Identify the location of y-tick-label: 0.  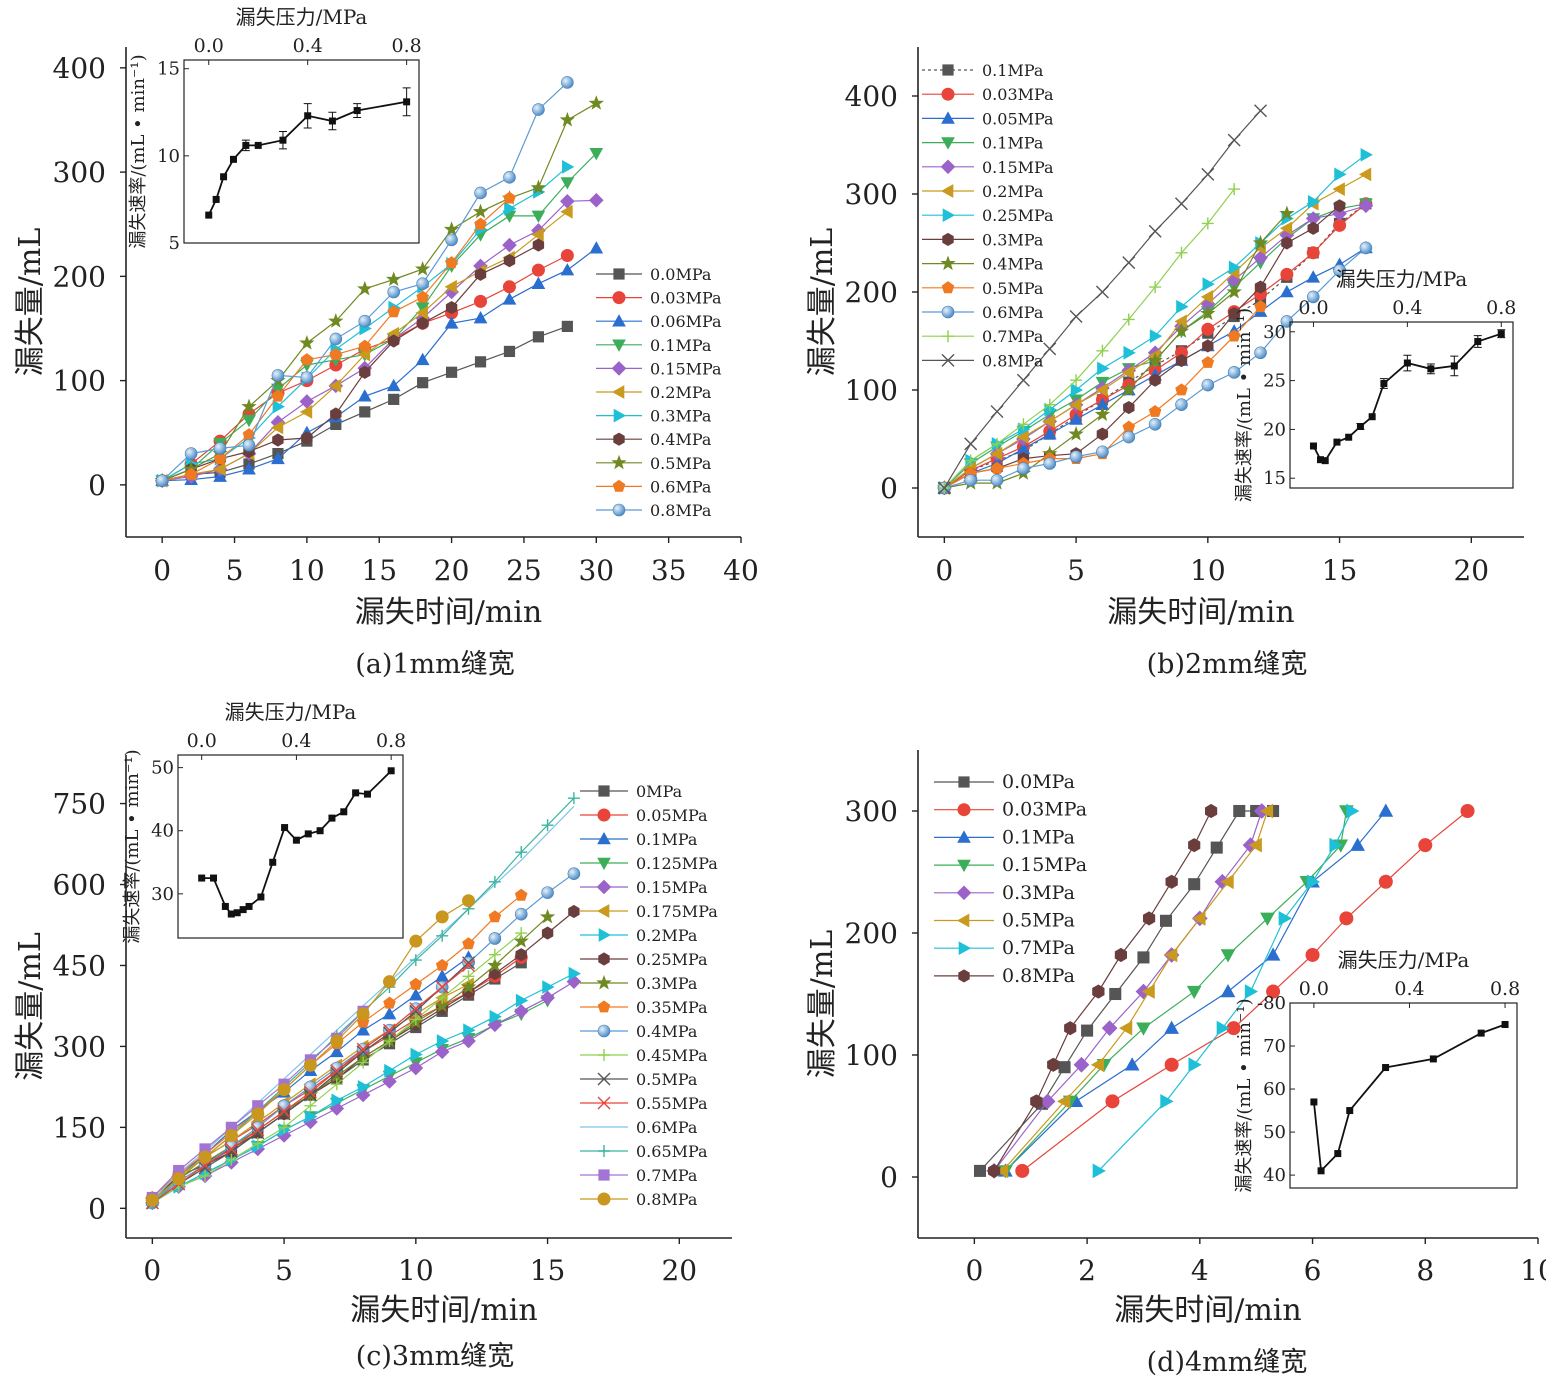
(889, 488).